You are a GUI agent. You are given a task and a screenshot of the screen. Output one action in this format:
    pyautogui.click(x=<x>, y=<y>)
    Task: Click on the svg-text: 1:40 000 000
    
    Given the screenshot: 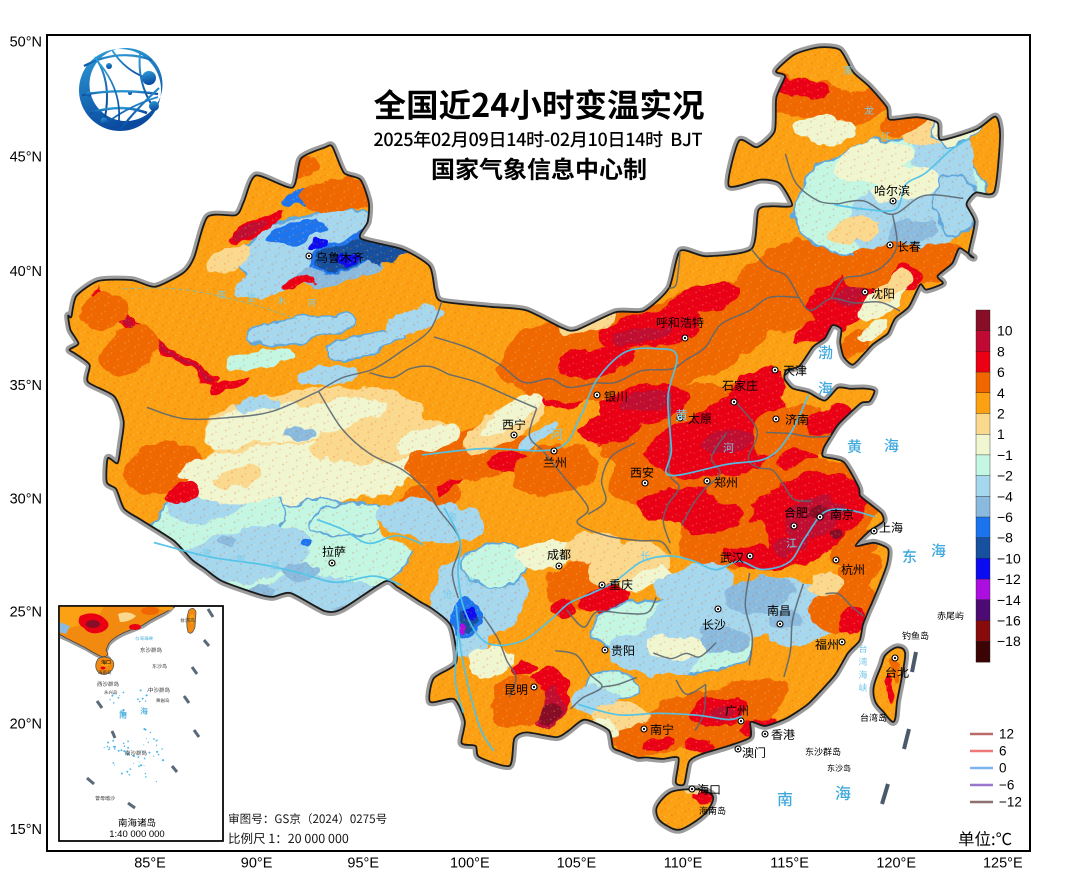 What is the action you would take?
    pyautogui.click(x=136, y=834)
    